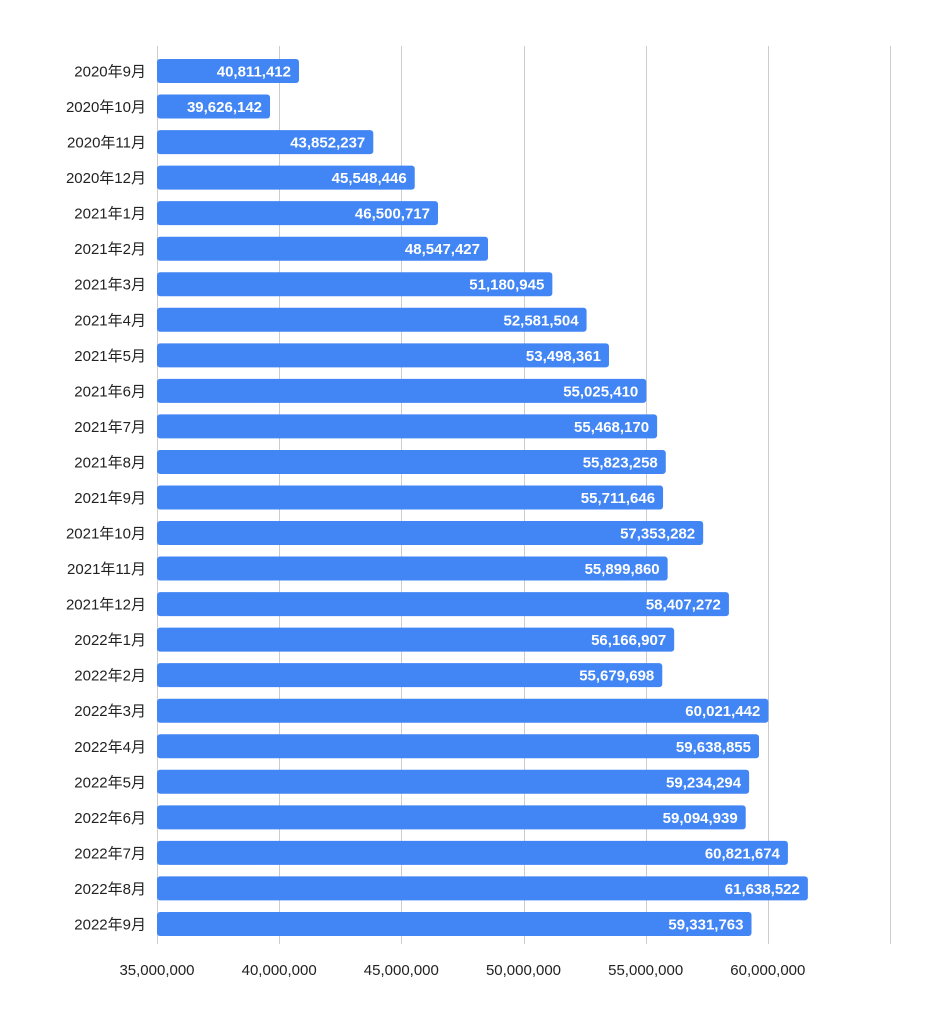 The width and height of the screenshot is (937, 1024). What do you see at coordinates (442, 249) in the screenshot?
I see `bar-value-label: 48,547,427` at bounding box center [442, 249].